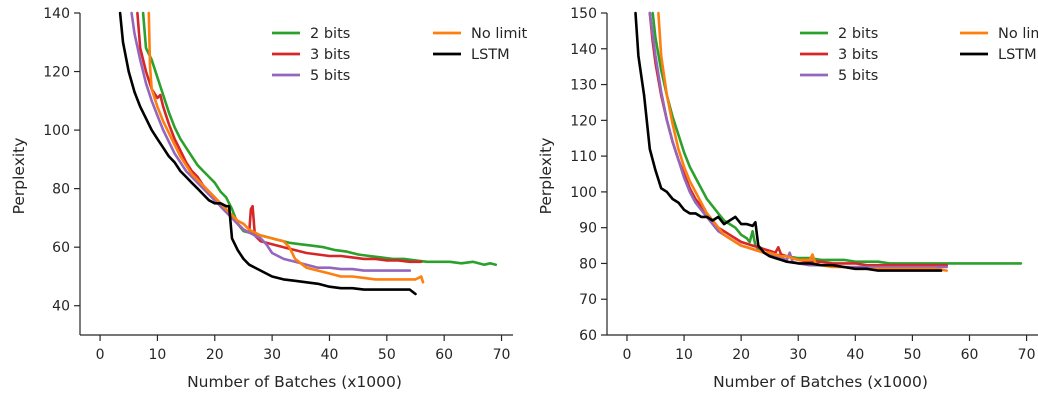 The width and height of the screenshot is (1038, 395). I want to click on y-tick-label: 110, so click(583, 157).